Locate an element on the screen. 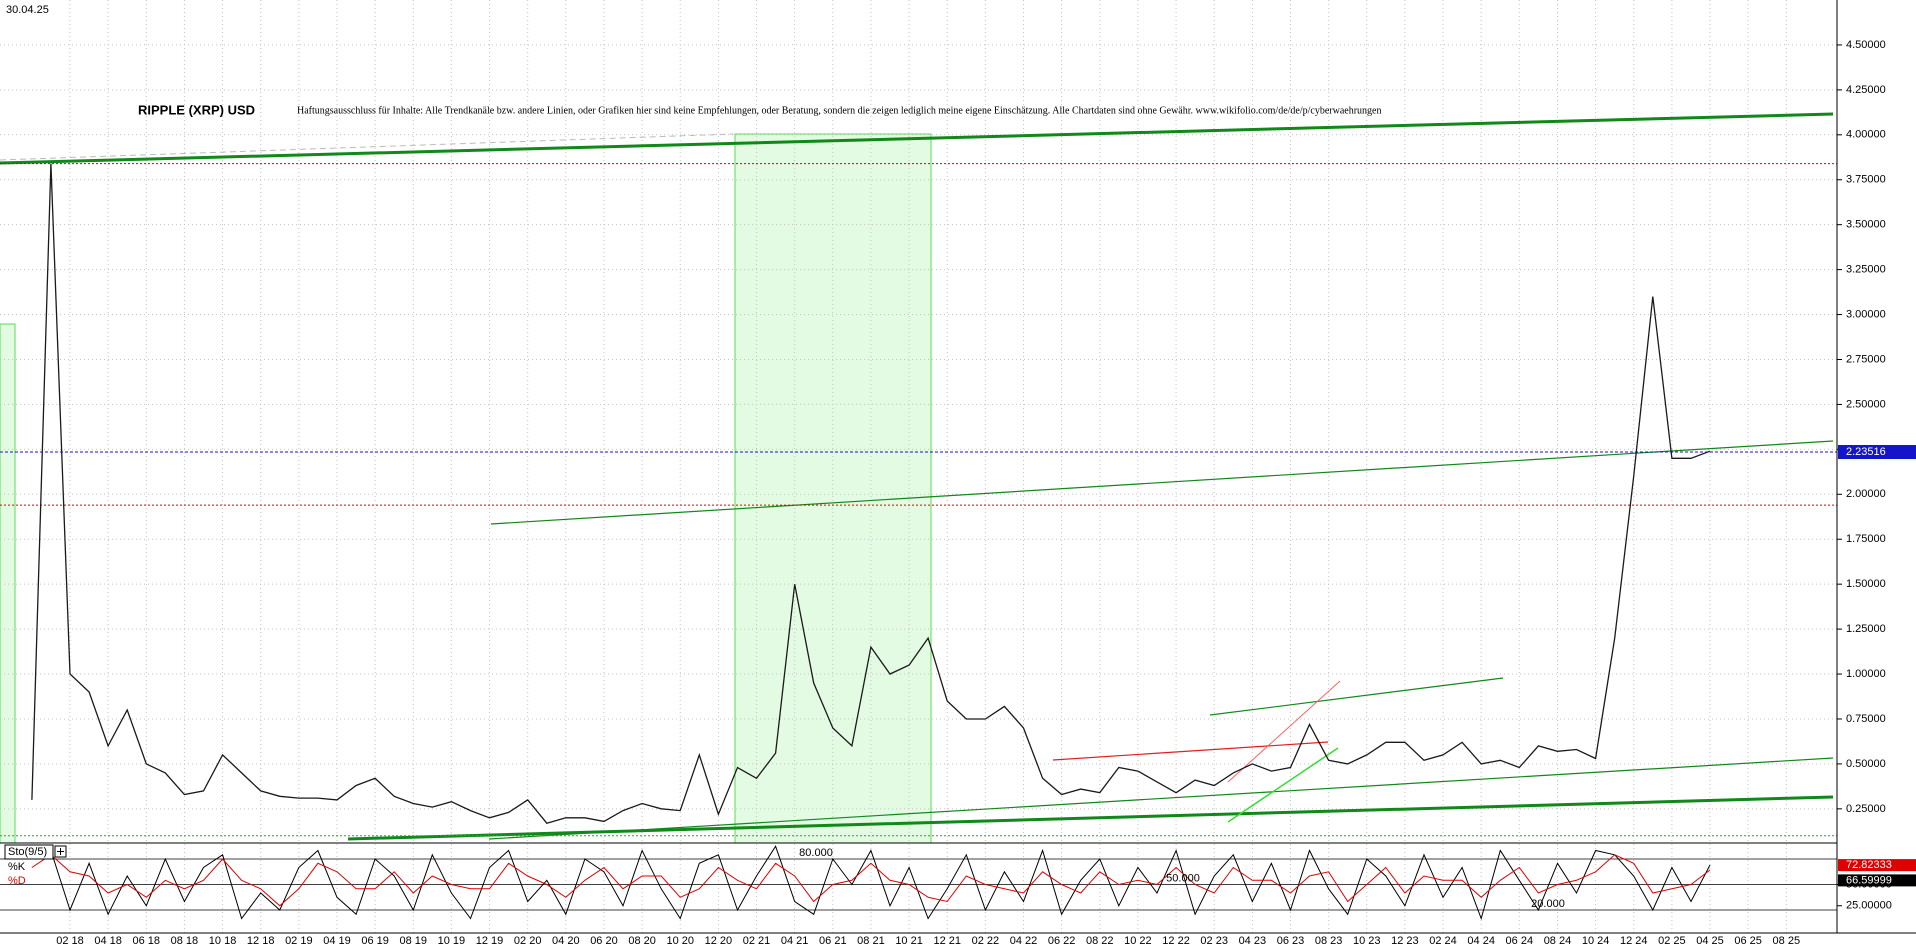 The height and width of the screenshot is (948, 1916). y-tick-label: 3.25000 is located at coordinates (1866, 270).